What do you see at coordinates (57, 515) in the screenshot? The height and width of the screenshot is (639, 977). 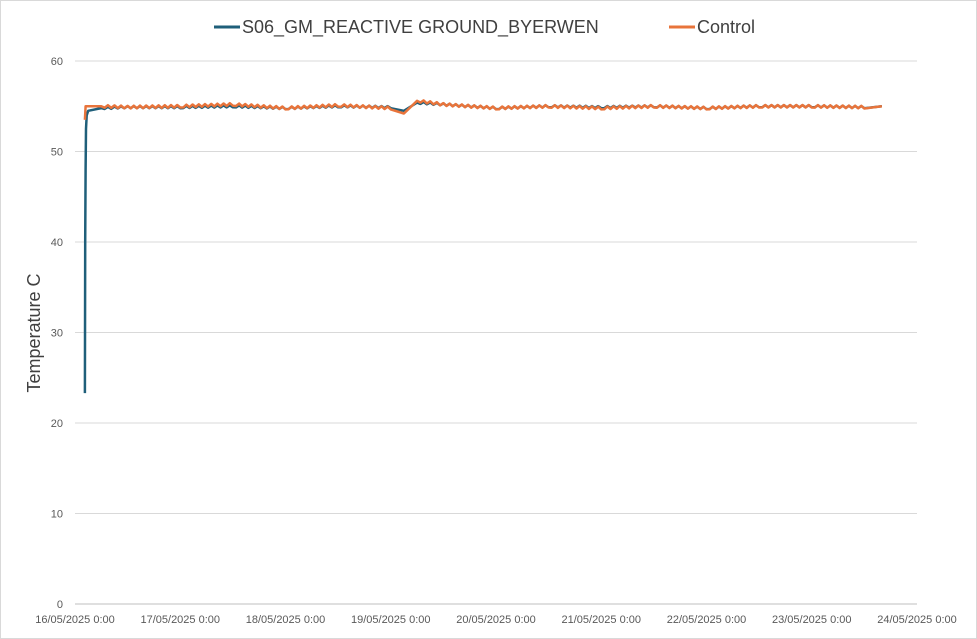 I see `y-tick-label: 10` at bounding box center [57, 515].